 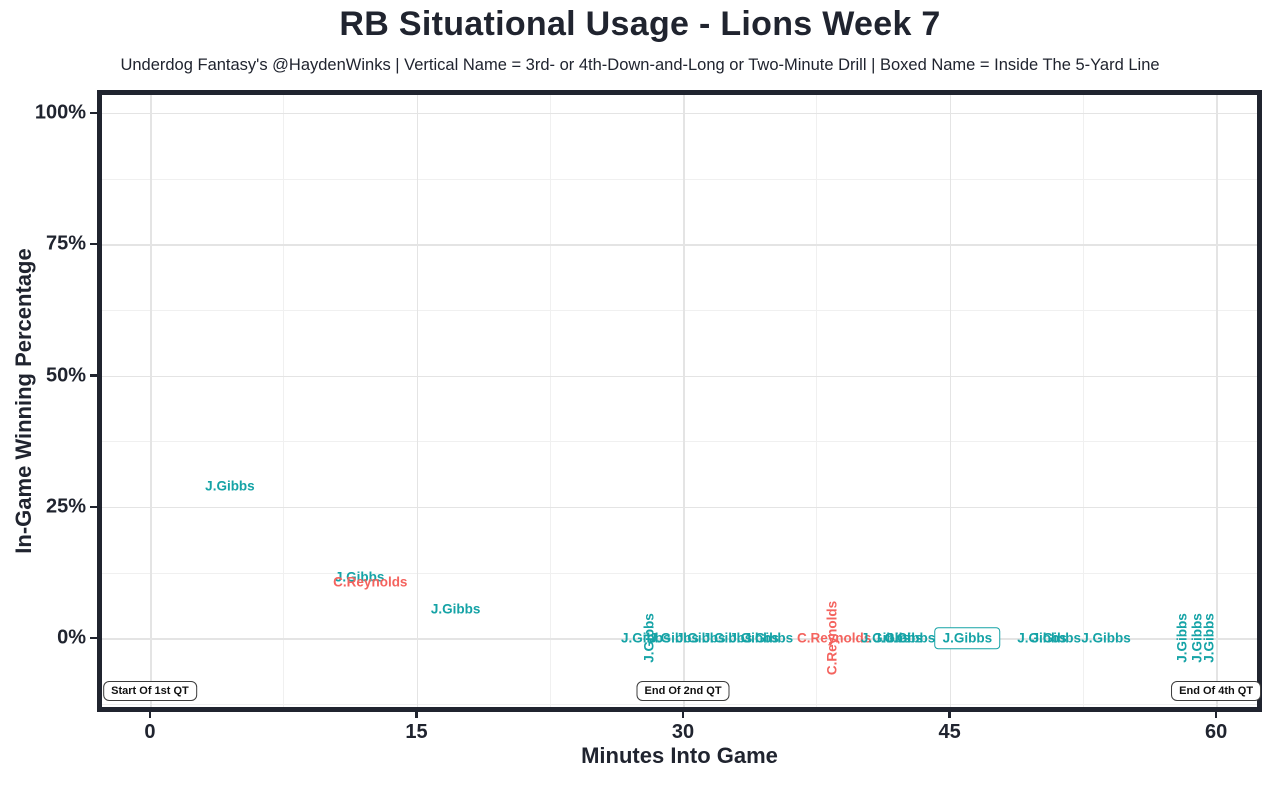 What do you see at coordinates (683, 732) in the screenshot?
I see `x-tick-label: 30` at bounding box center [683, 732].